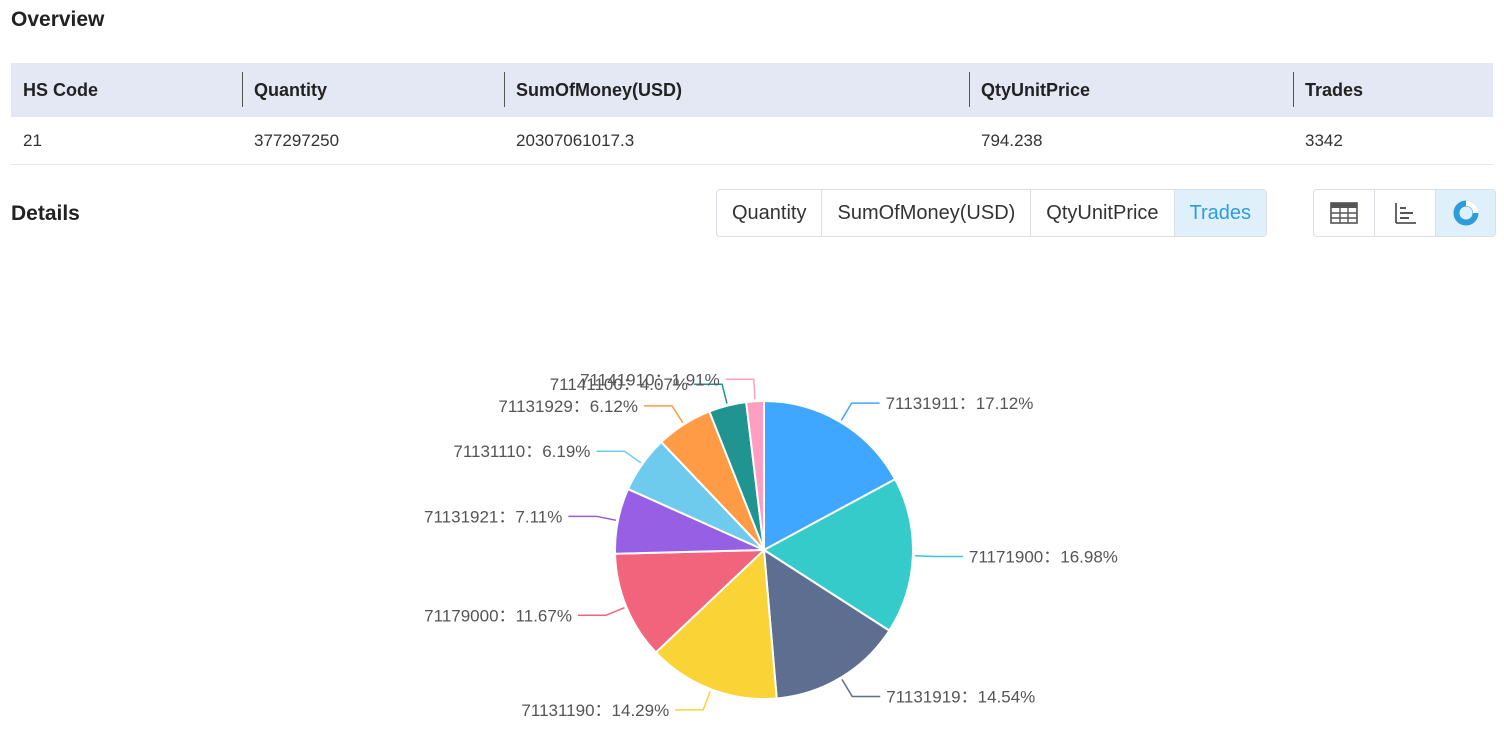 This screenshot has width=1504, height=737. I want to click on cell-quantity: 377297250, so click(373, 141).